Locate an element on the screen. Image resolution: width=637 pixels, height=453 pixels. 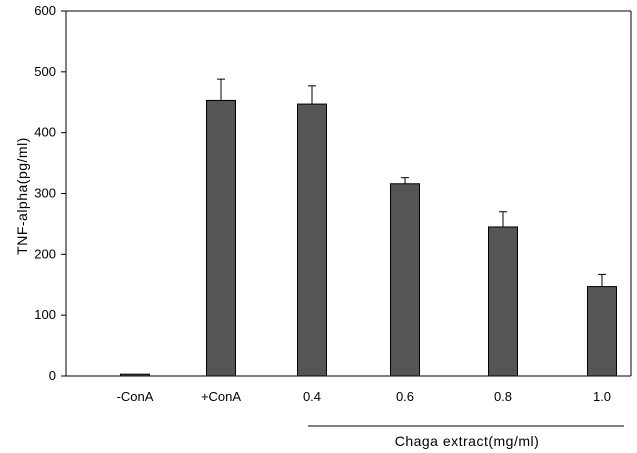
x-tick-label: 1.0 is located at coordinates (602, 396).